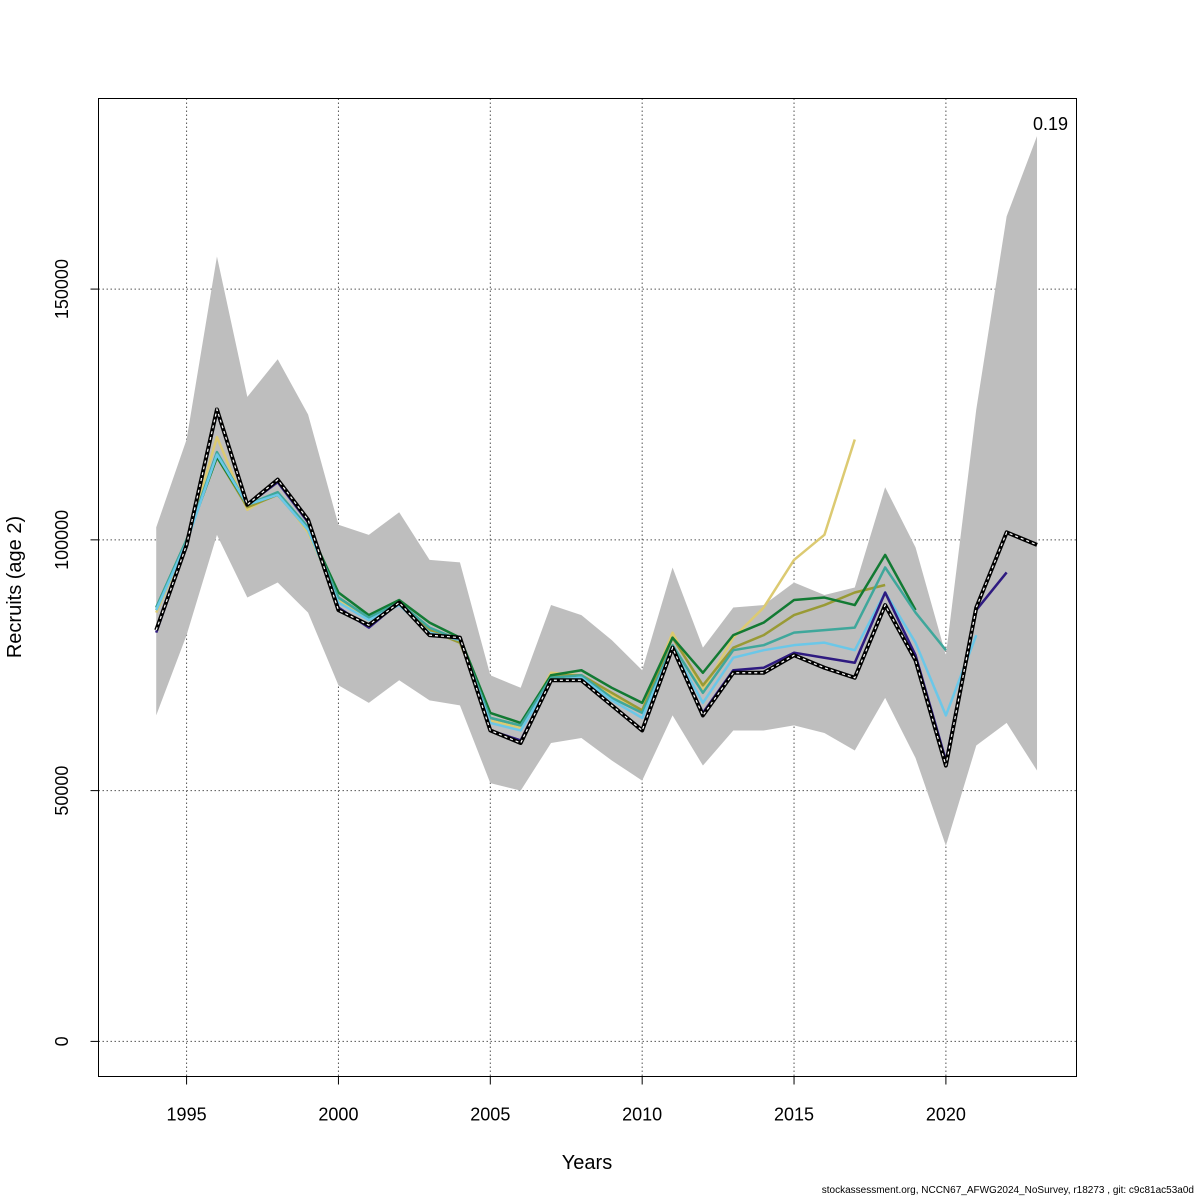 The image size is (1200, 1200). I want to click on x-tick-label-1995: 1995, so click(187, 1115).